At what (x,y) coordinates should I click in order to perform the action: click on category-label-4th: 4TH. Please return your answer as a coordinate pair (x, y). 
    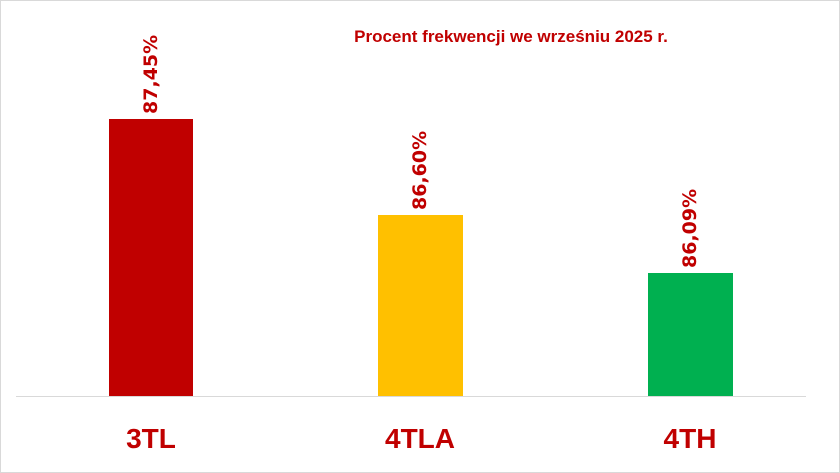
    Looking at the image, I should click on (690, 438).